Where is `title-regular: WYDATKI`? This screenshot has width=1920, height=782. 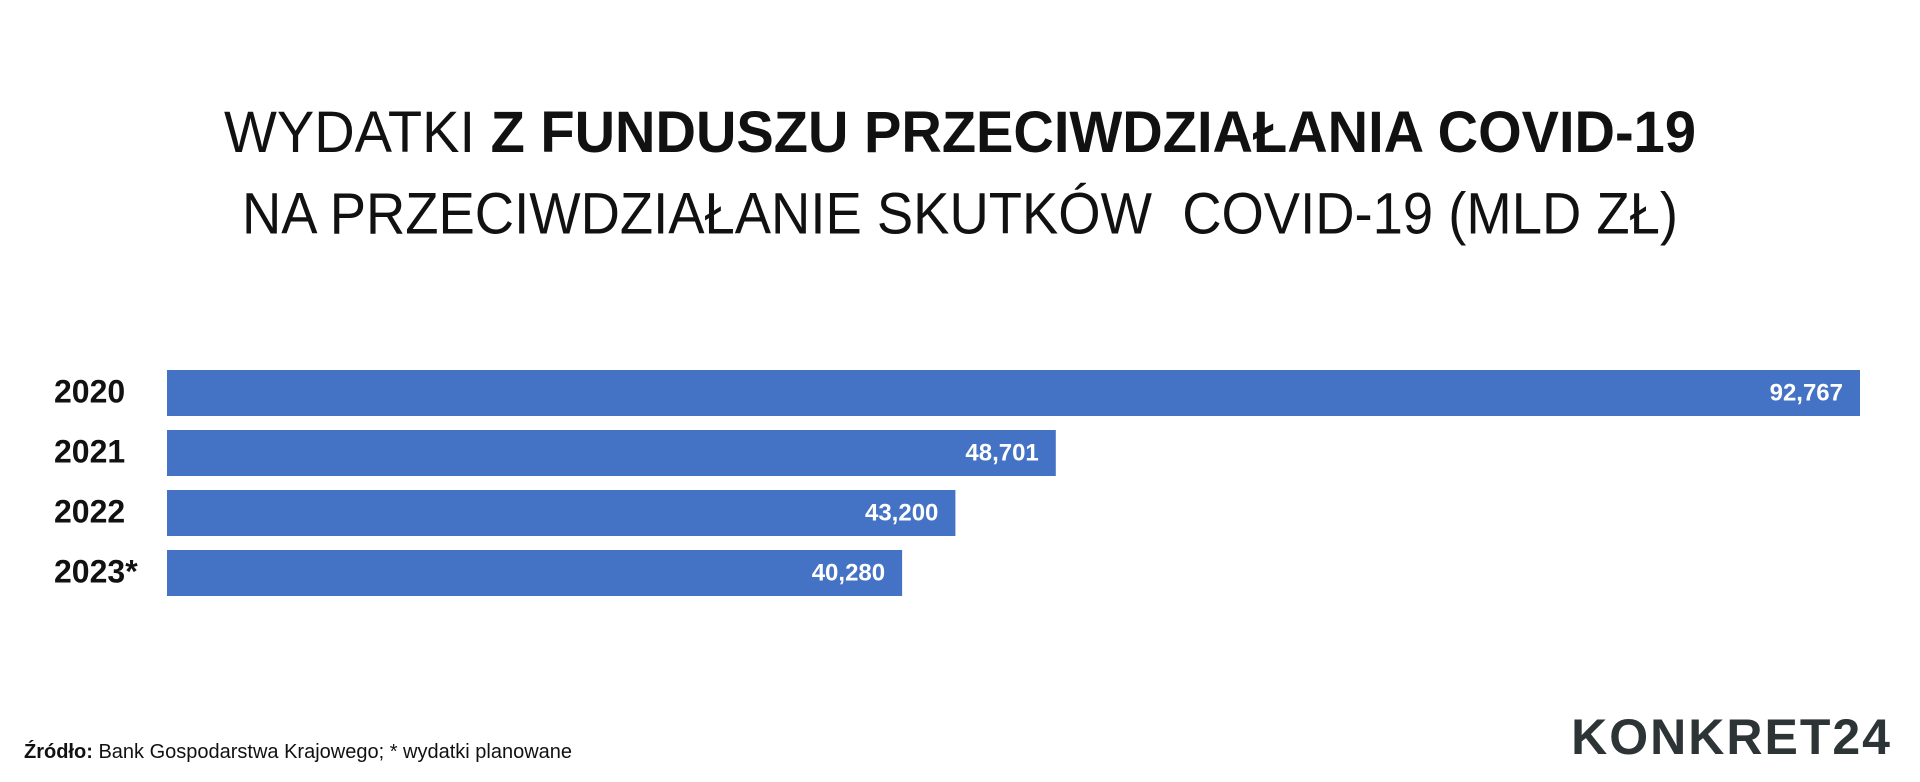
title-regular: WYDATKI is located at coordinates (349, 132).